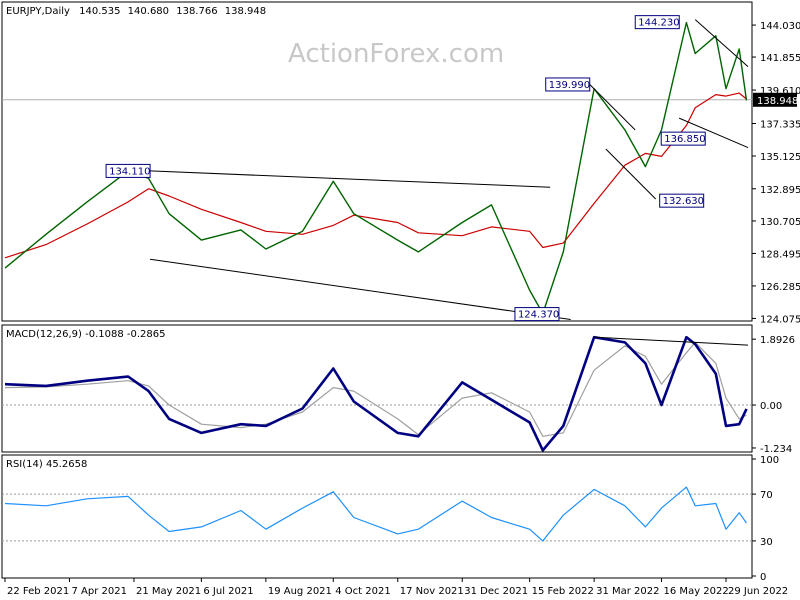 The height and width of the screenshot is (600, 800). Describe the element at coordinates (765, 519) in the screenshot. I see `rsi-y-axis: 100 70 30 0` at that location.